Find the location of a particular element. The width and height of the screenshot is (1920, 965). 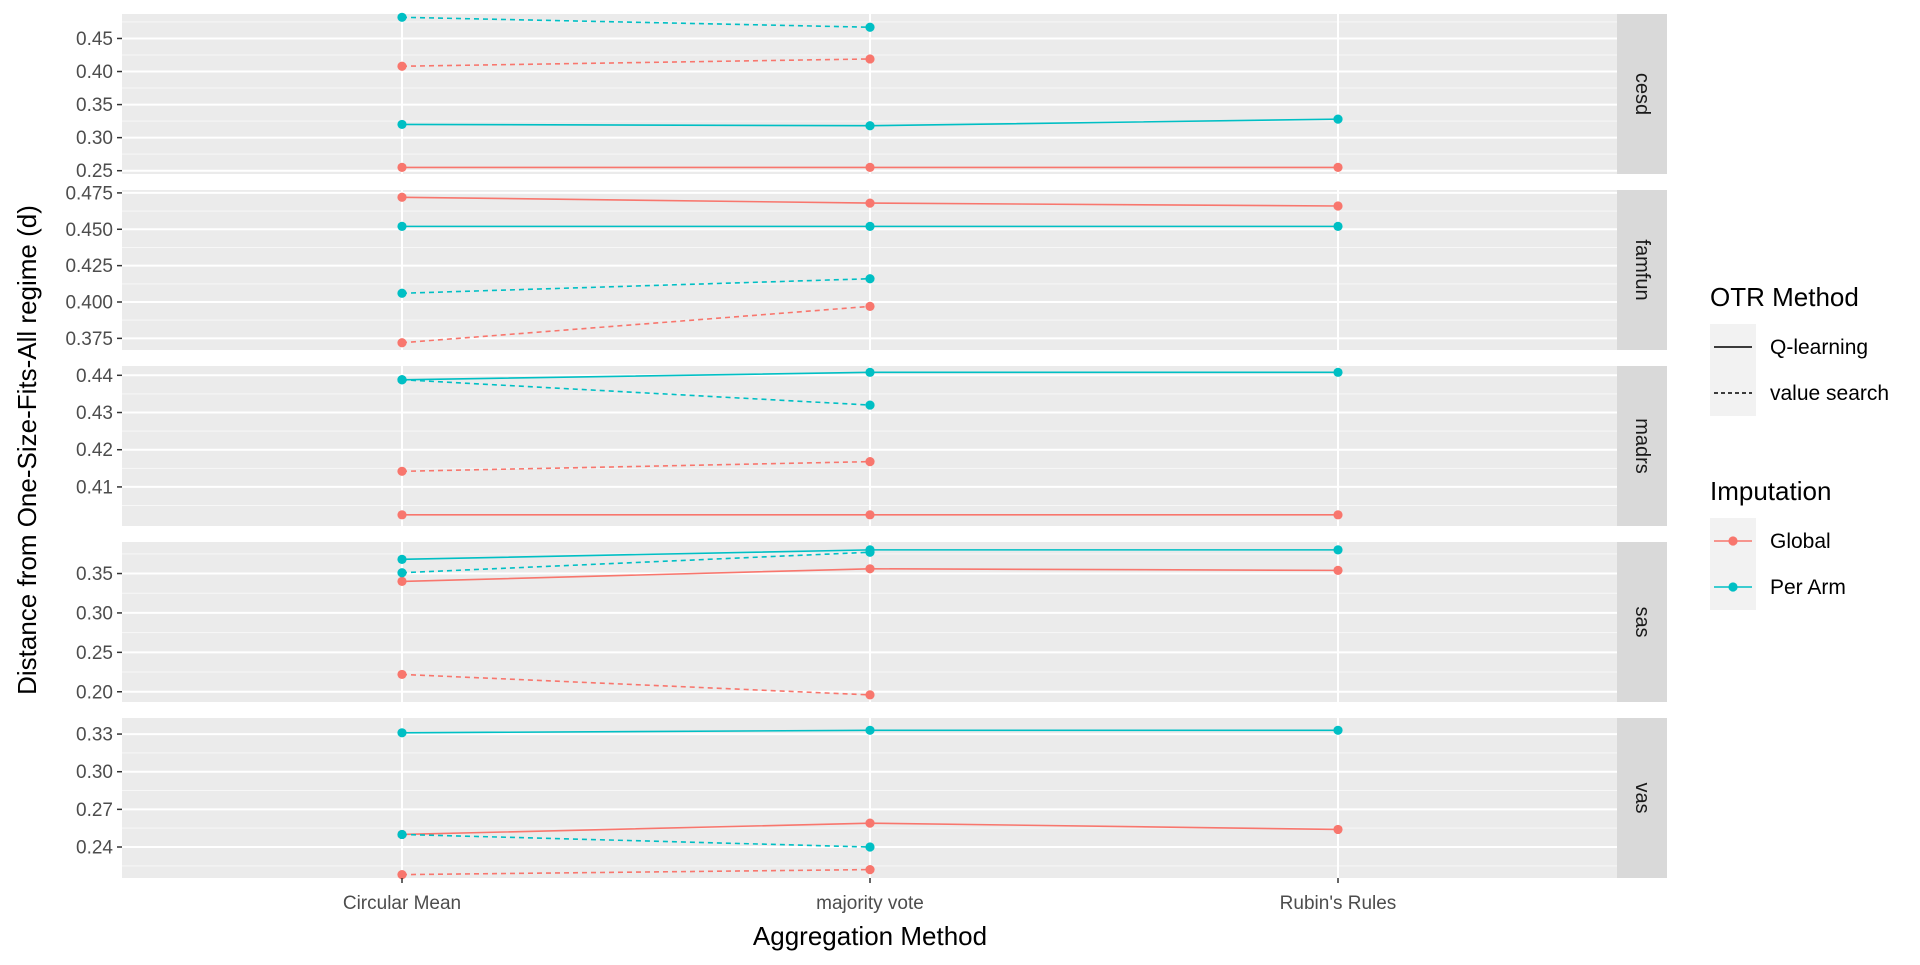

facet-strip-label: madrs is located at coordinates (1642, 446).